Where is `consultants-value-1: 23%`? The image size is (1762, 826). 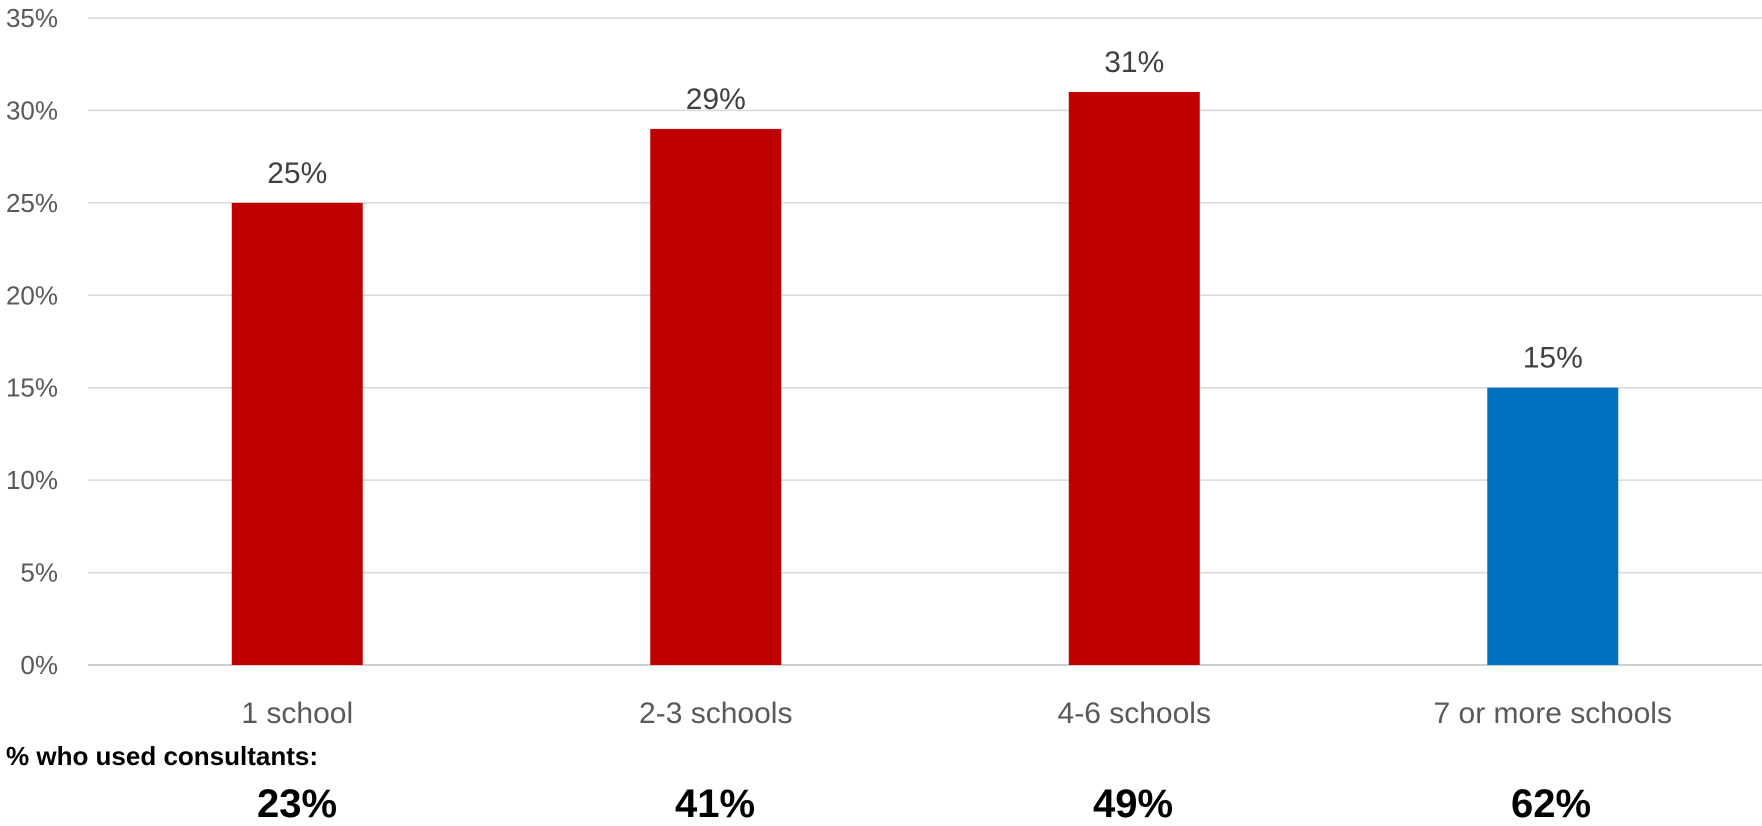 consultants-value-1: 23% is located at coordinates (297, 804).